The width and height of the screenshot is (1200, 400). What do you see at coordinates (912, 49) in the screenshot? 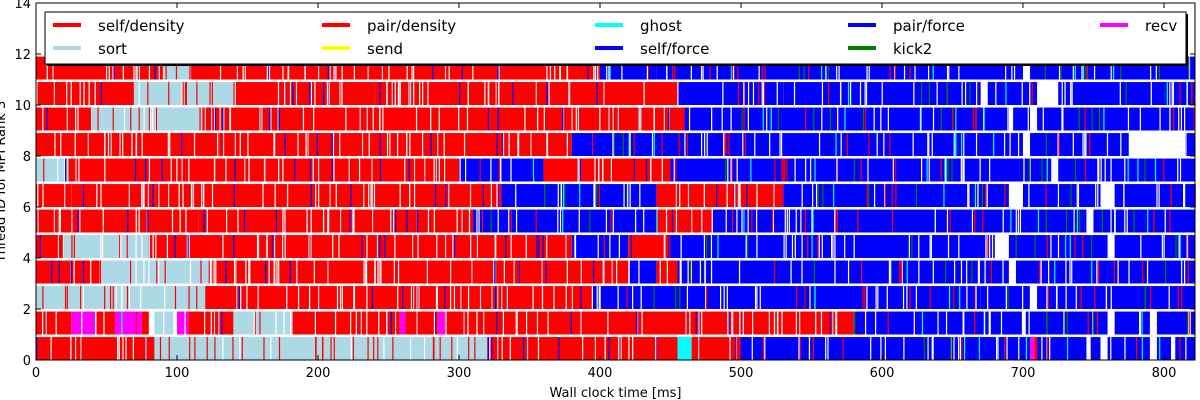
I see `legend-entry: kick2` at bounding box center [912, 49].